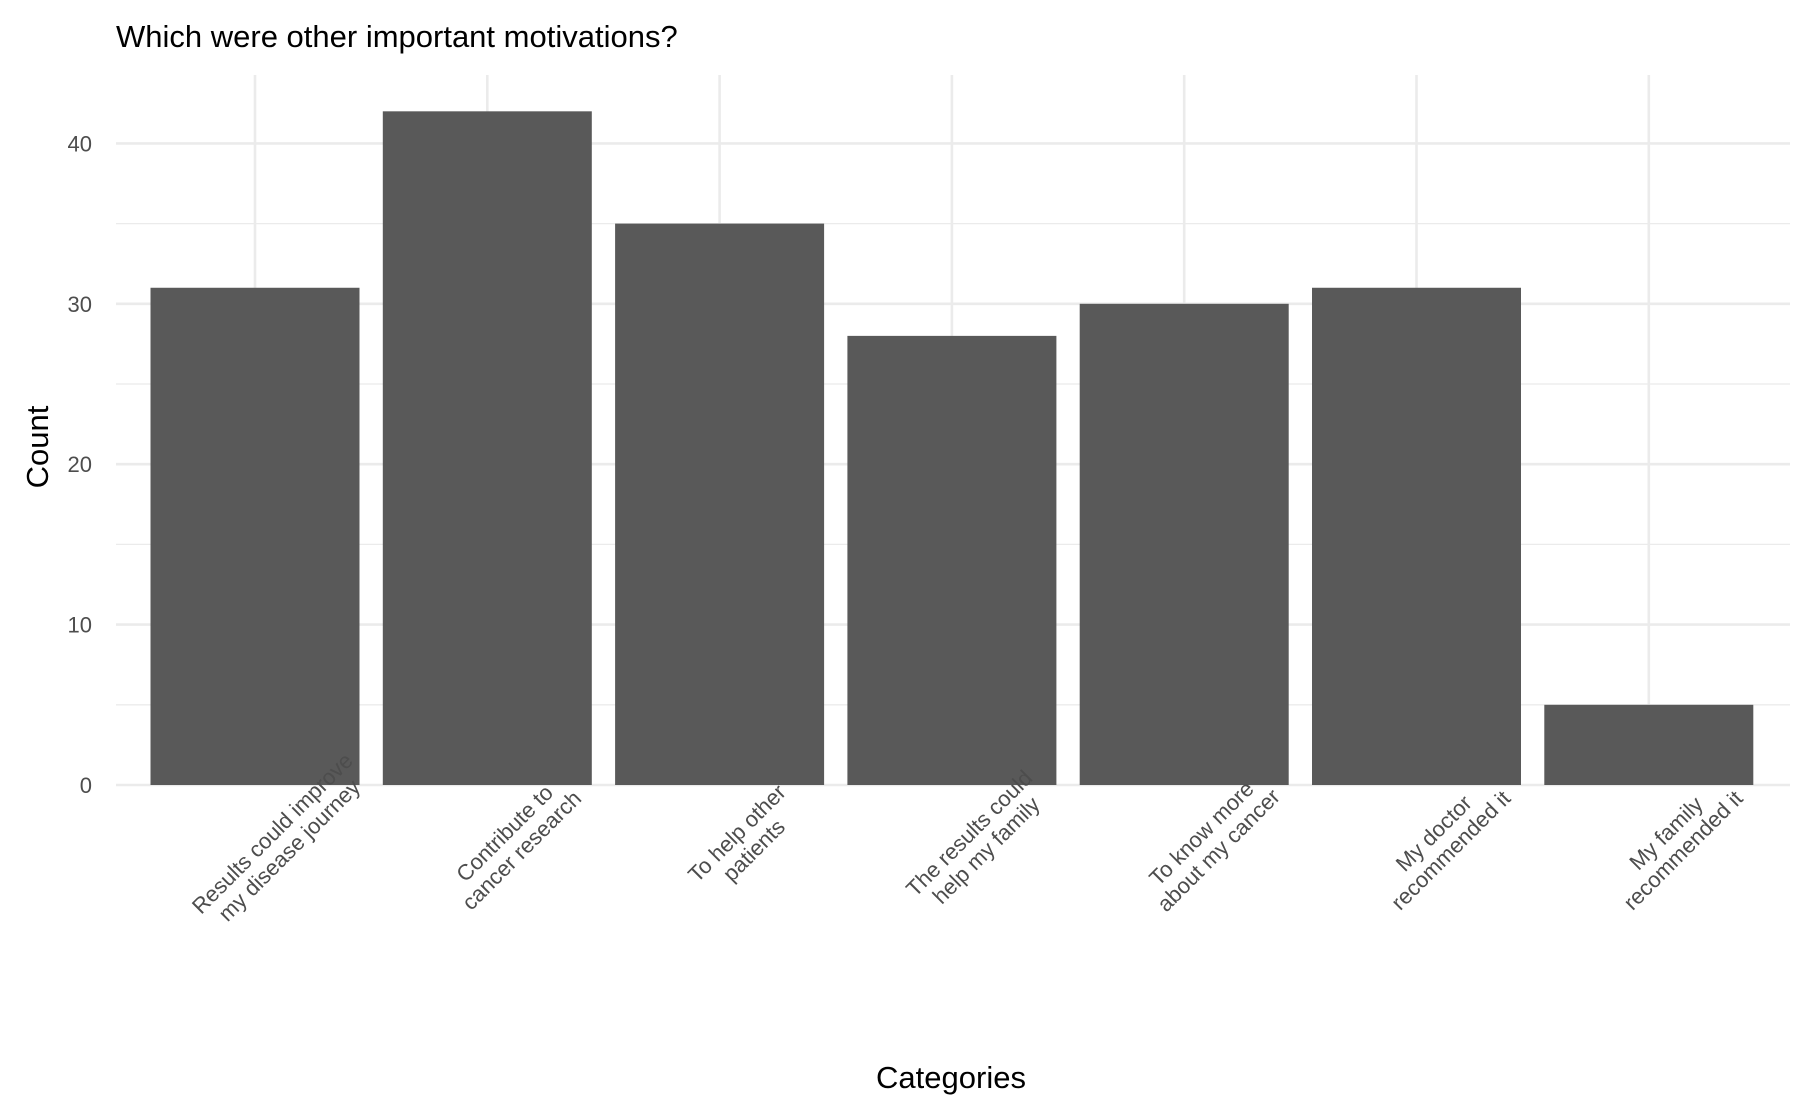 The image size is (1800, 1112). Describe the element at coordinates (86, 785) in the screenshot. I see `y-tick-label: 0` at that location.